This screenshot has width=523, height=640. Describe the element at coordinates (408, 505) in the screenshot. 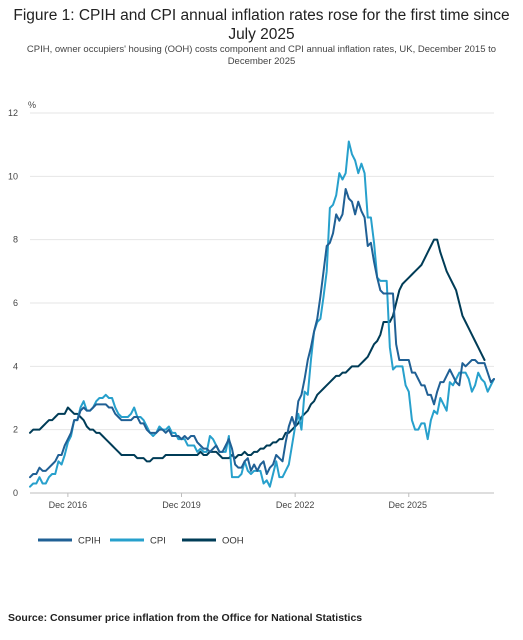

I see `x-tick-label: Dec 2025` at that location.